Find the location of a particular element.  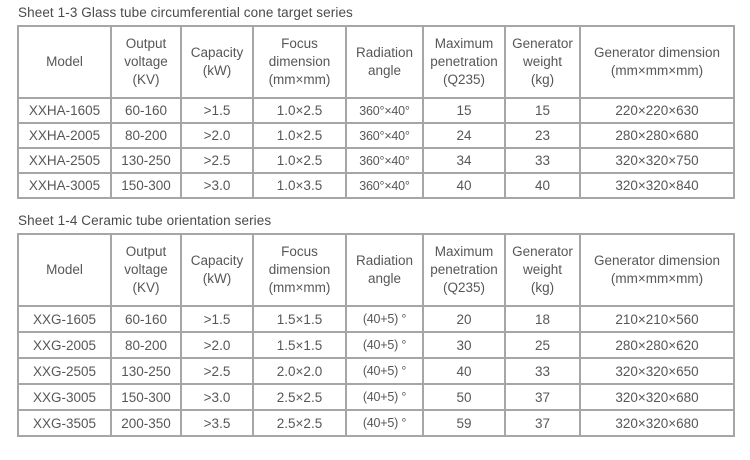

cell-generator-weight: 15 is located at coordinates (542, 110).